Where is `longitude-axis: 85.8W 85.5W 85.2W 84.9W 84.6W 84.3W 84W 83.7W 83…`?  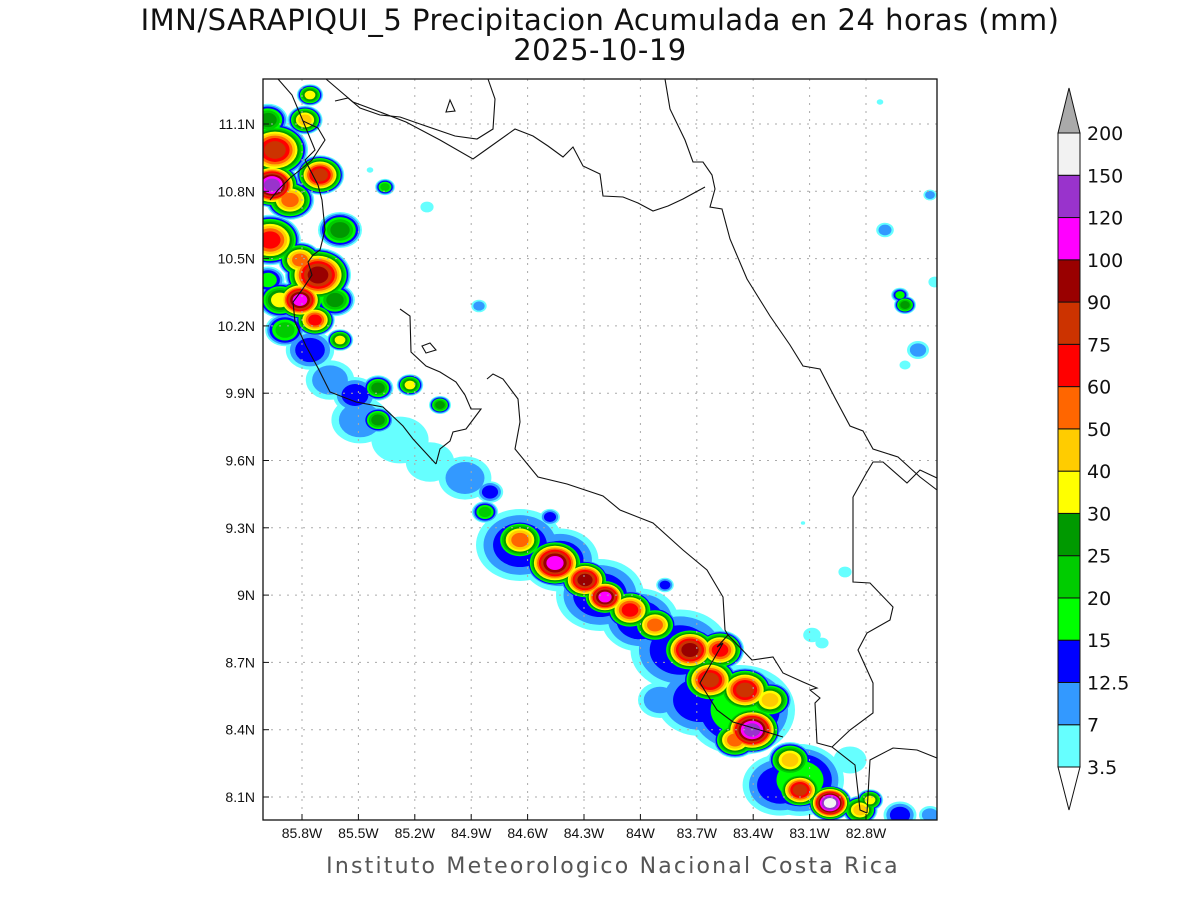
longitude-axis: 85.8W 85.5W 85.2W 84.9W 84.6W 84.3W 84W 83.7W 83… is located at coordinates (584, 833).